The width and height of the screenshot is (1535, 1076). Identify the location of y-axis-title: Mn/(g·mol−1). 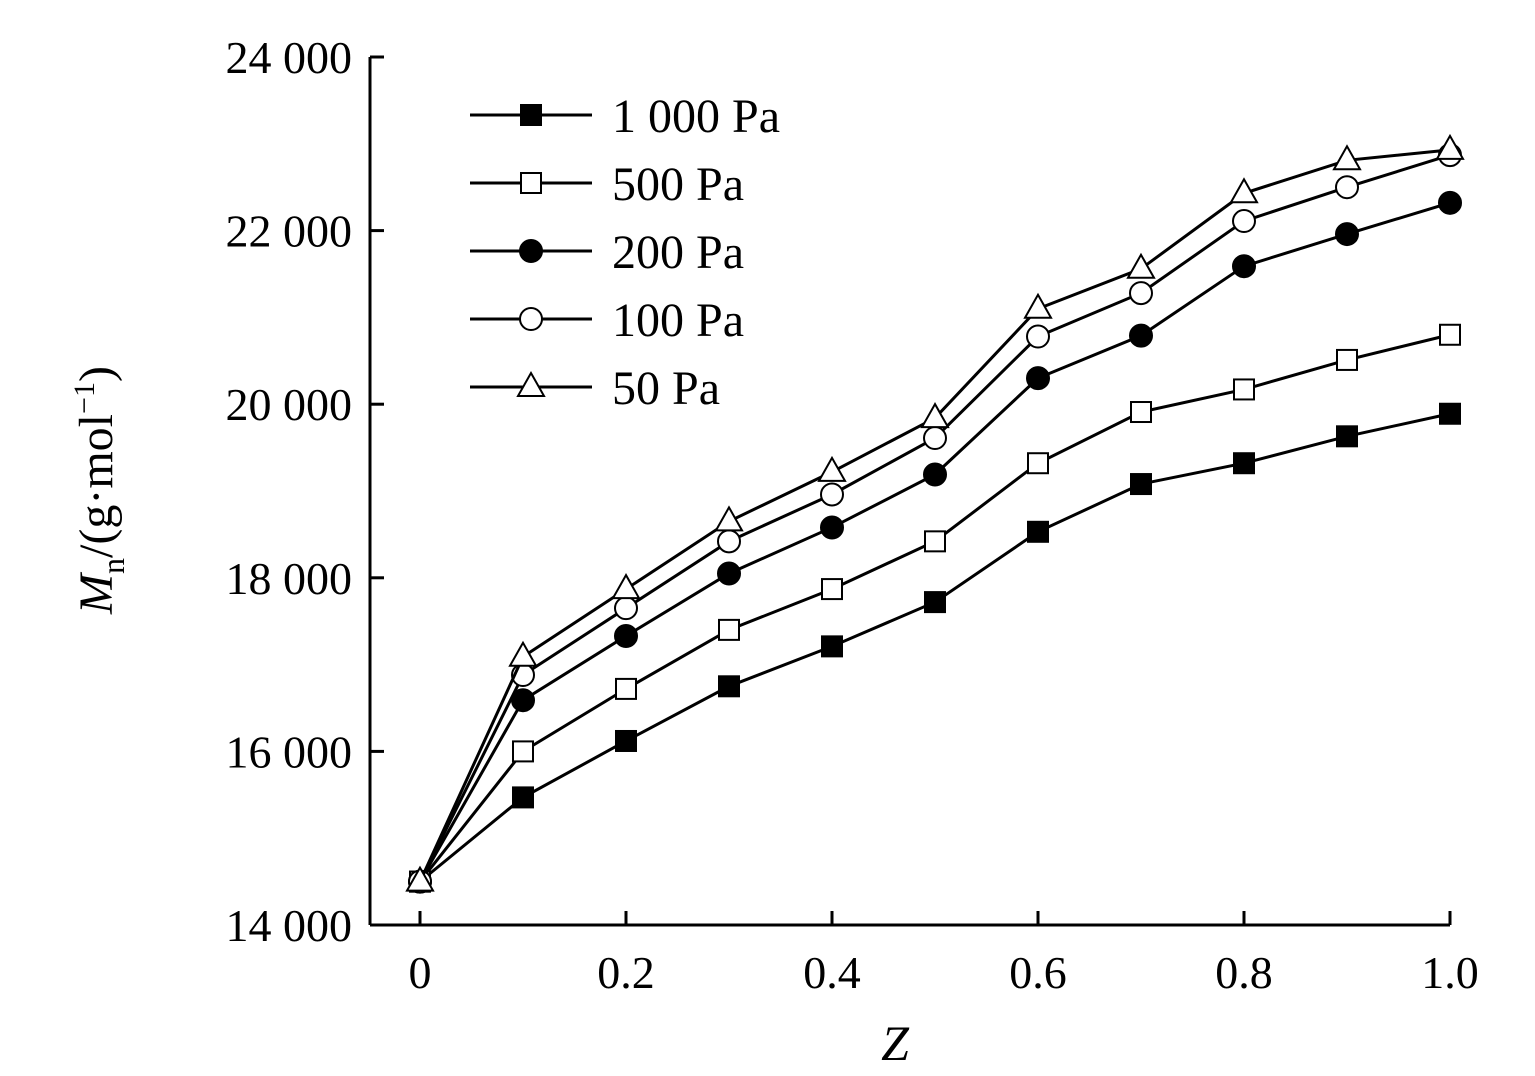
(99, 490).